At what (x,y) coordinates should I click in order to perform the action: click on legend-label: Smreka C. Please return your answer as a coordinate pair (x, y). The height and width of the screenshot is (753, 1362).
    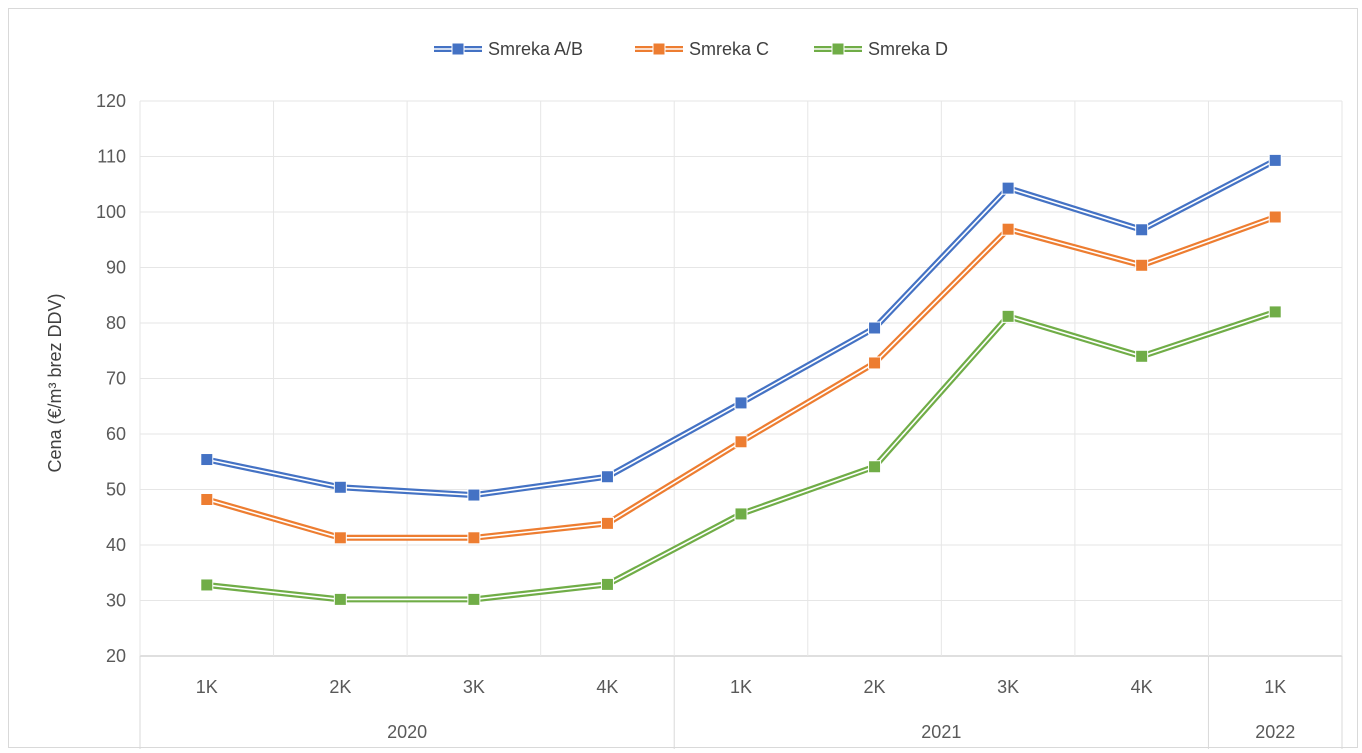
    Looking at the image, I should click on (729, 49).